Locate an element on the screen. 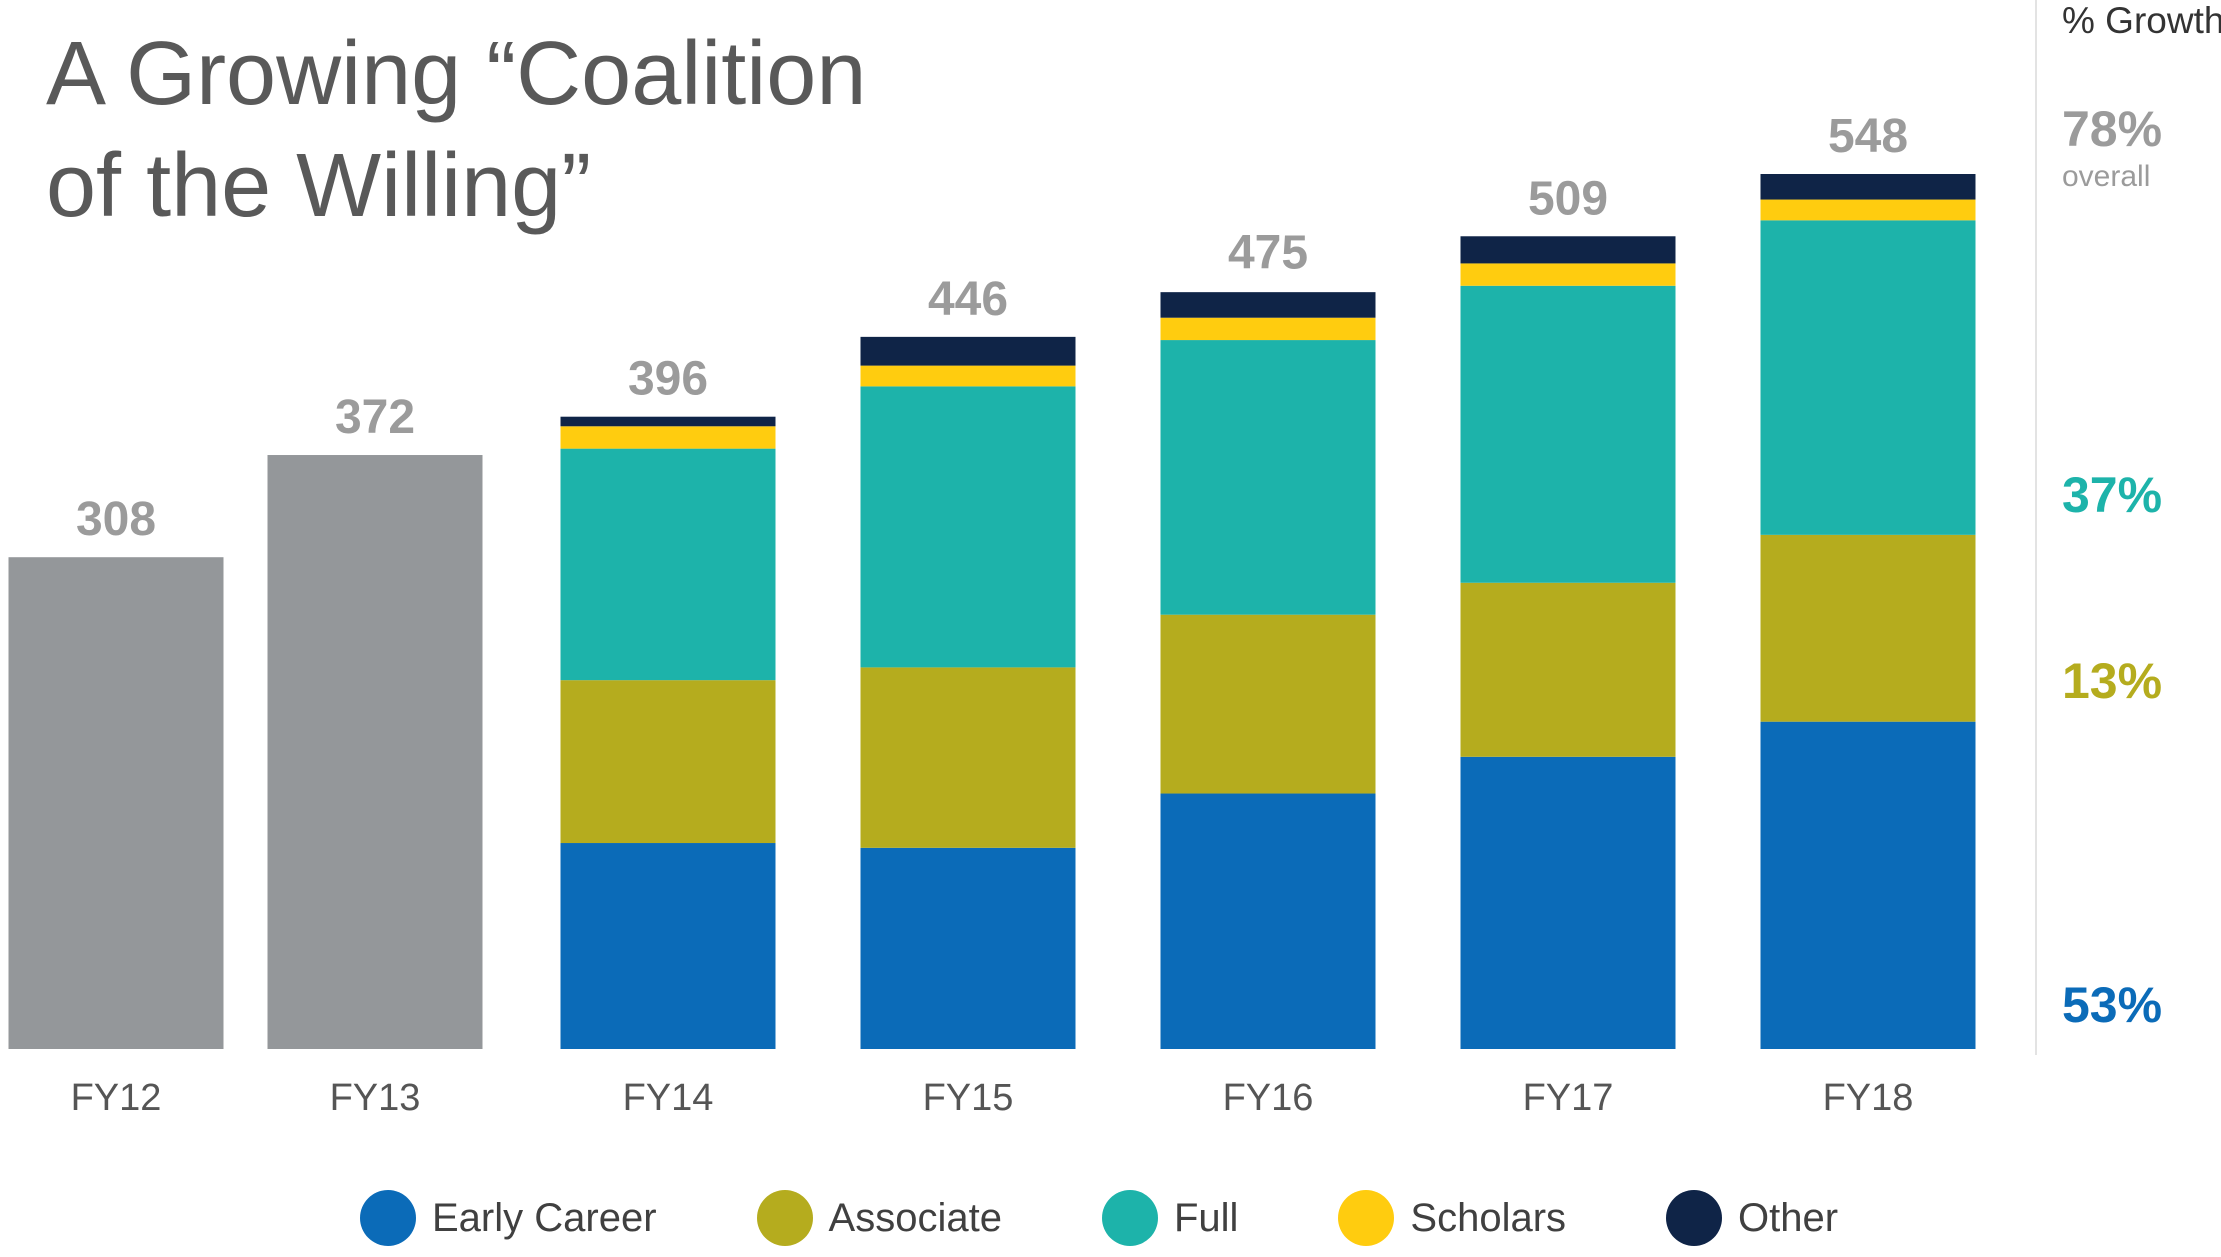  x-tick-fy12: FY12 is located at coordinates (116, 1098).